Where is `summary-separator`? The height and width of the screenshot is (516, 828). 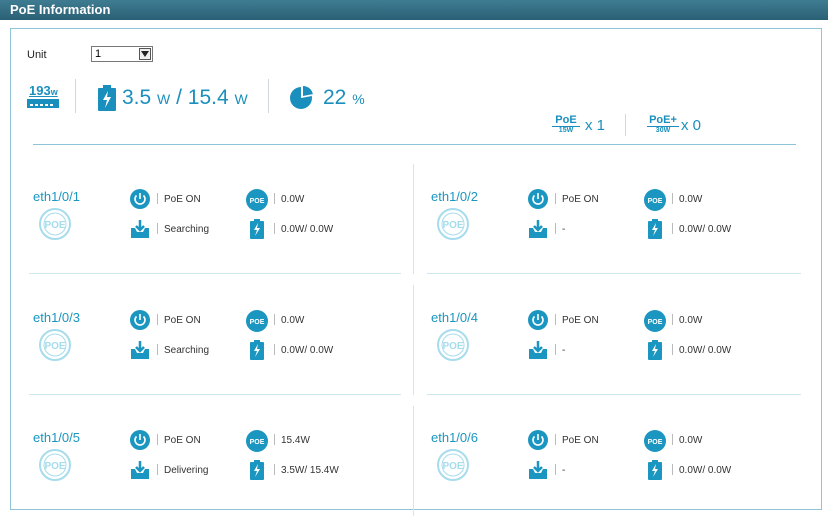 summary-separator is located at coordinates (414, 144).